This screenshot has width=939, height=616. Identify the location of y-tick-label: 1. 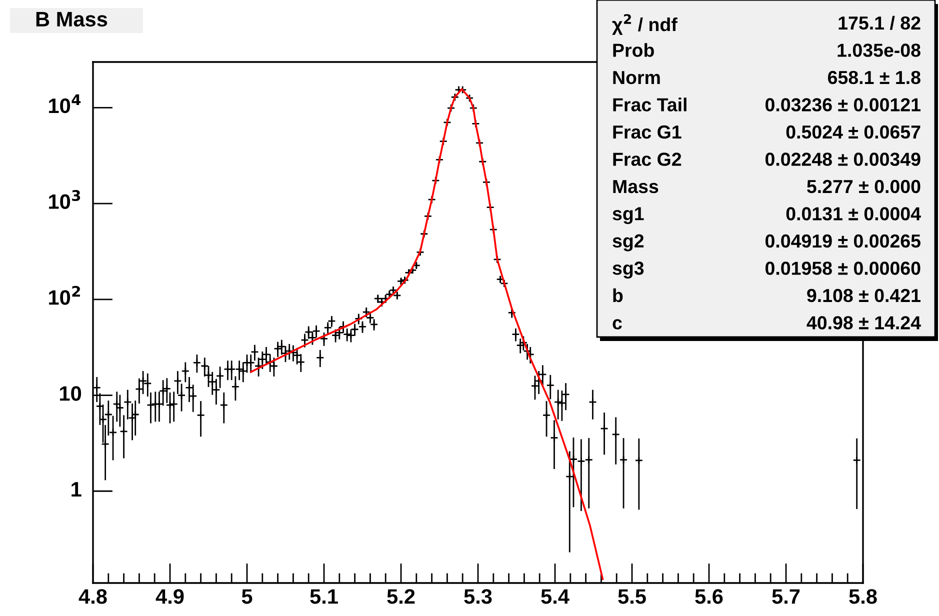
(77, 489).